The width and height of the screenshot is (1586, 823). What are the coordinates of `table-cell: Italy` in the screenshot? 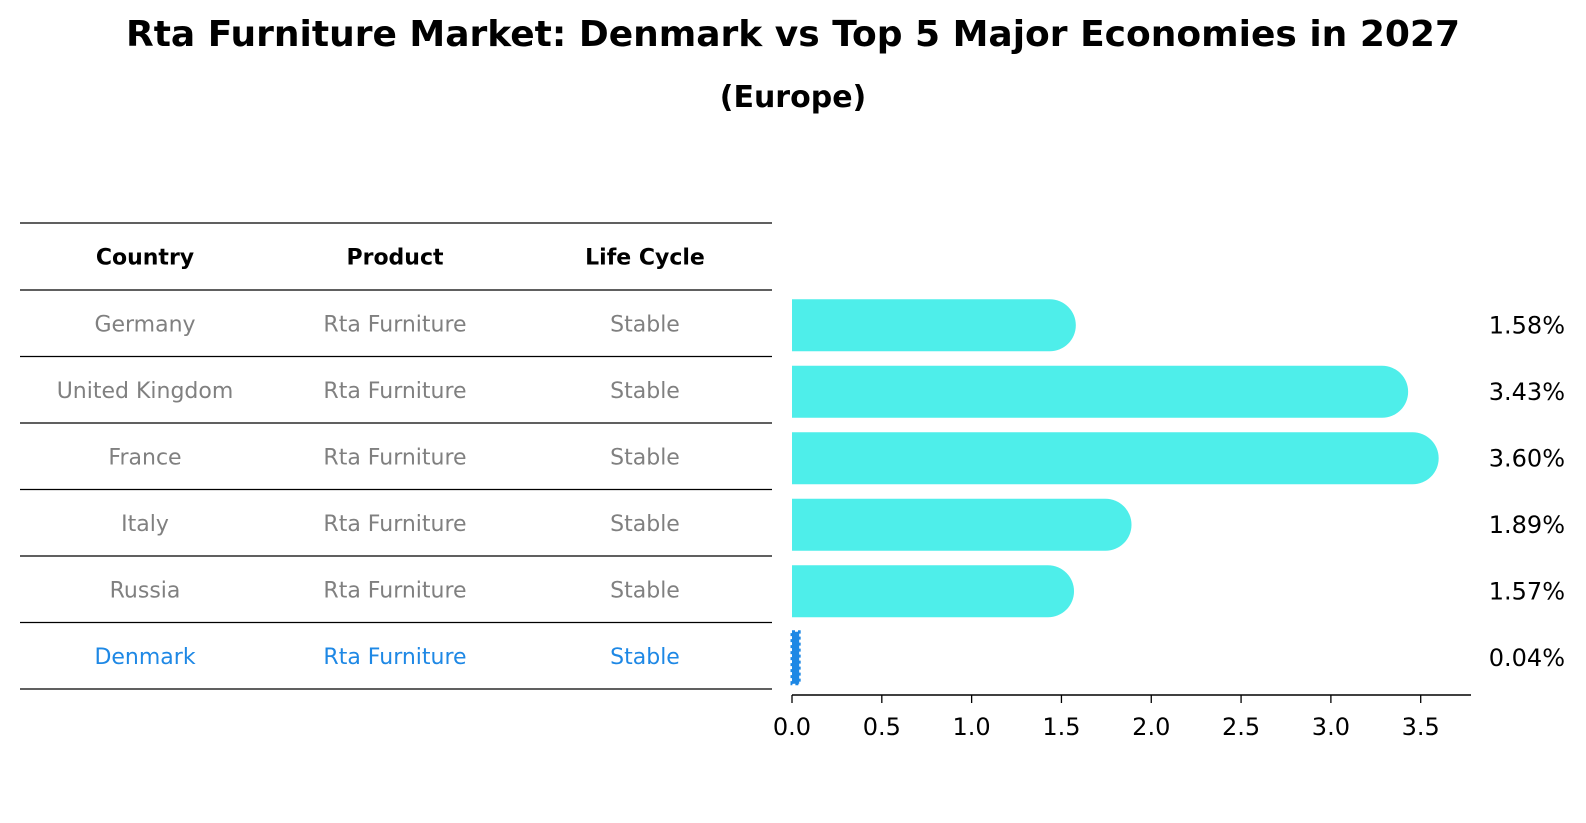 It's located at (145, 524).